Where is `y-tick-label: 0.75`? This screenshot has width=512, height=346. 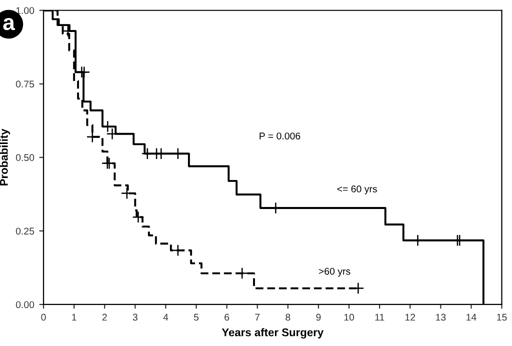
y-tick-label: 0.75 is located at coordinates (25, 84).